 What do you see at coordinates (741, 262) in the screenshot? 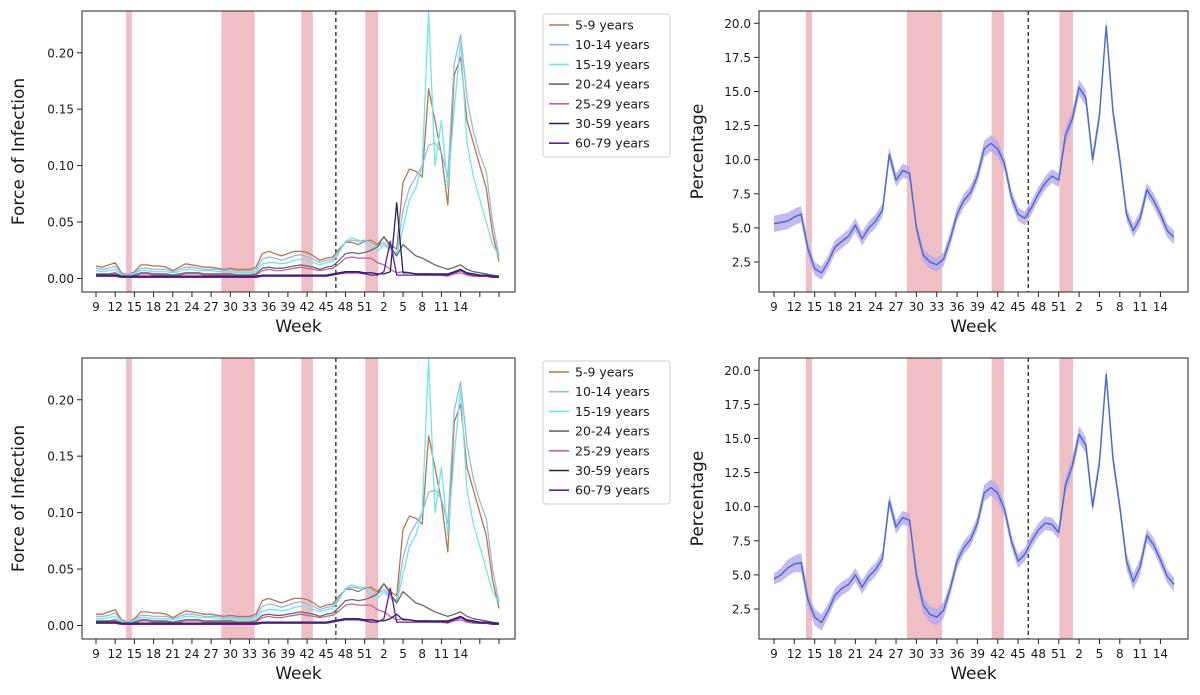
I see `y-tick-label: 2.5` at bounding box center [741, 262].